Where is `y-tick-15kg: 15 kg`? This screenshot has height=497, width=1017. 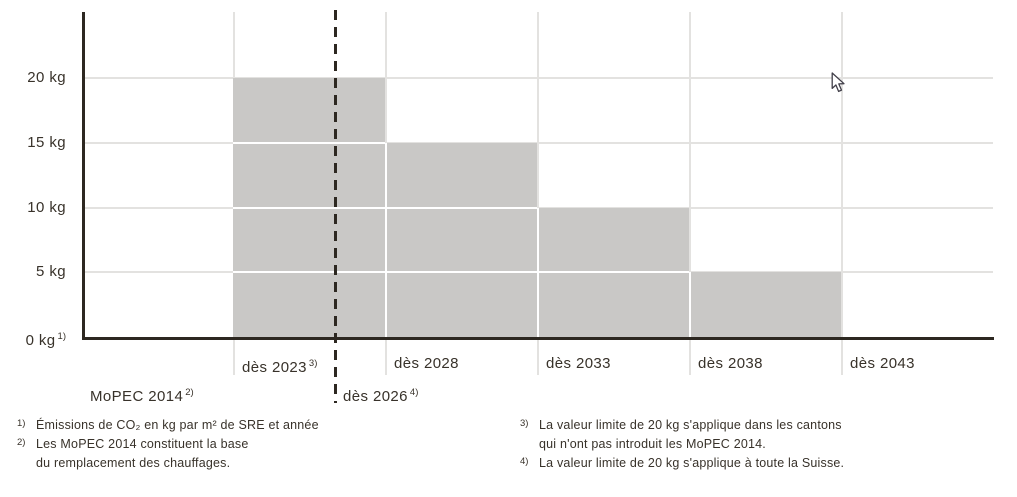
y-tick-15kg: 15 kg is located at coordinates (33, 143).